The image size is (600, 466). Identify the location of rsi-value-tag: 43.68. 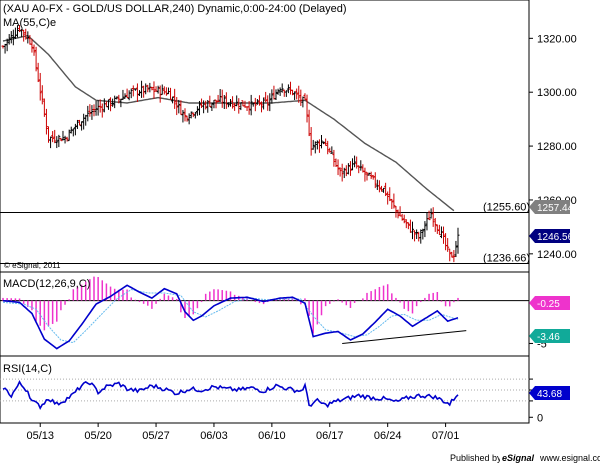
(549, 393).